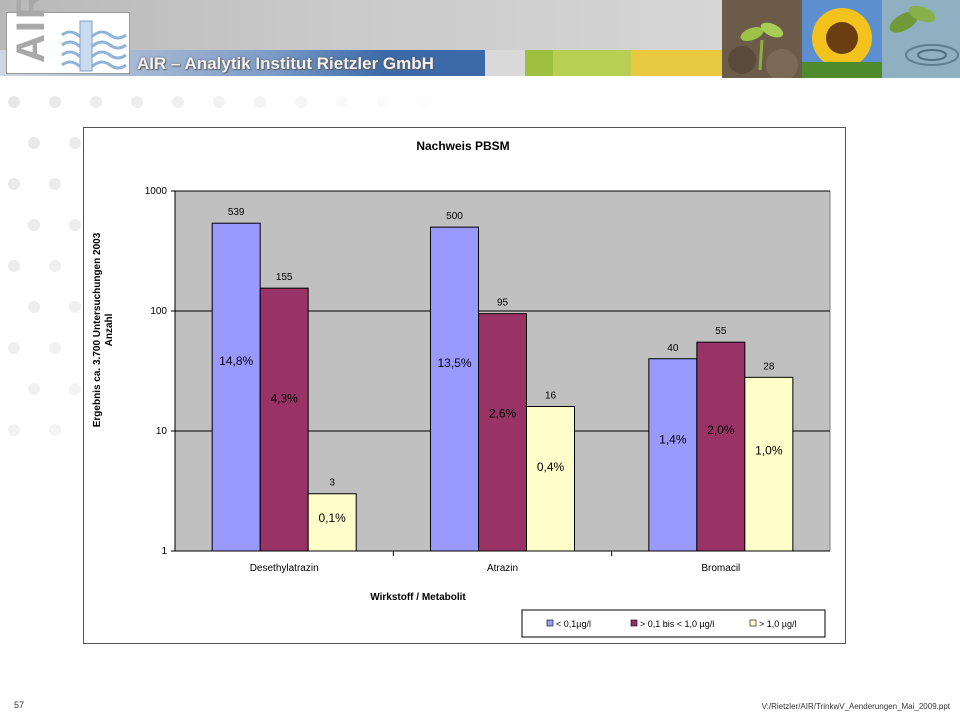  I want to click on percent-label: 4,3%, so click(284, 399).